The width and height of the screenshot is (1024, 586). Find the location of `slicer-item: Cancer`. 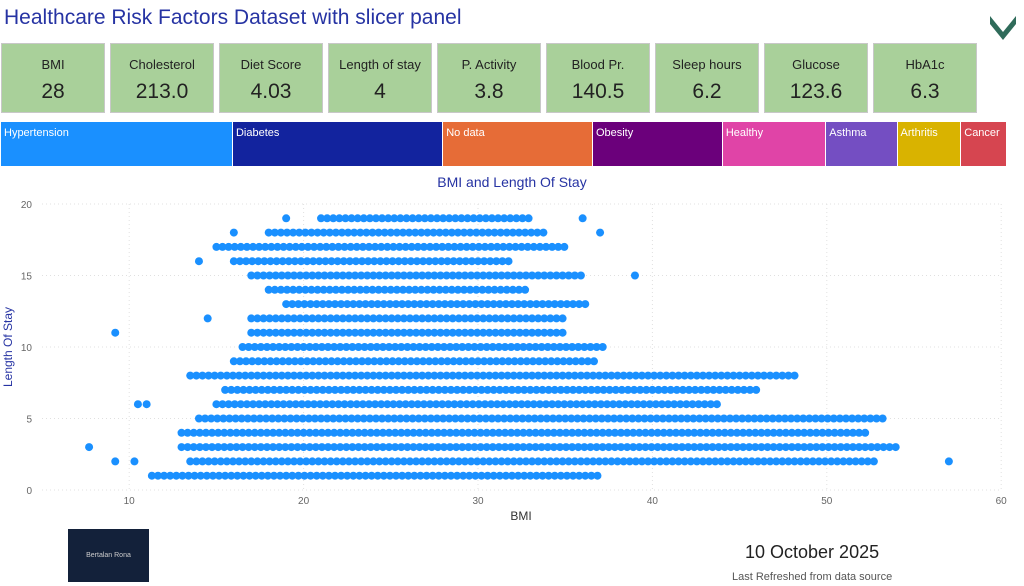

slicer-item: Cancer is located at coordinates (984, 144).